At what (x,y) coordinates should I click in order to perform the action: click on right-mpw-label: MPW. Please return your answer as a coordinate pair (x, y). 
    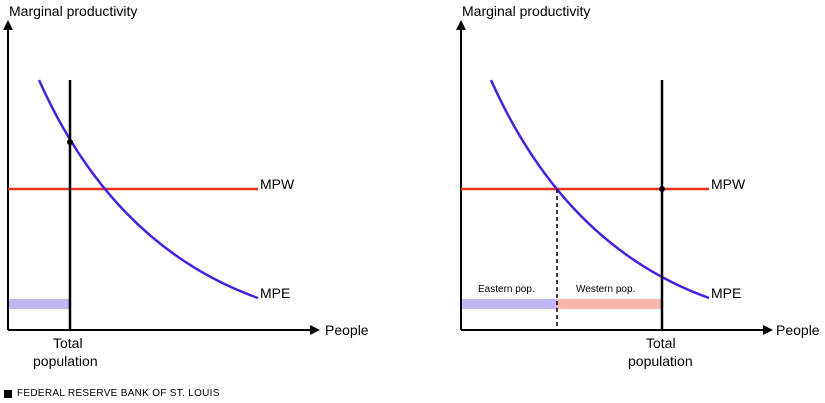
    Looking at the image, I should click on (728, 184).